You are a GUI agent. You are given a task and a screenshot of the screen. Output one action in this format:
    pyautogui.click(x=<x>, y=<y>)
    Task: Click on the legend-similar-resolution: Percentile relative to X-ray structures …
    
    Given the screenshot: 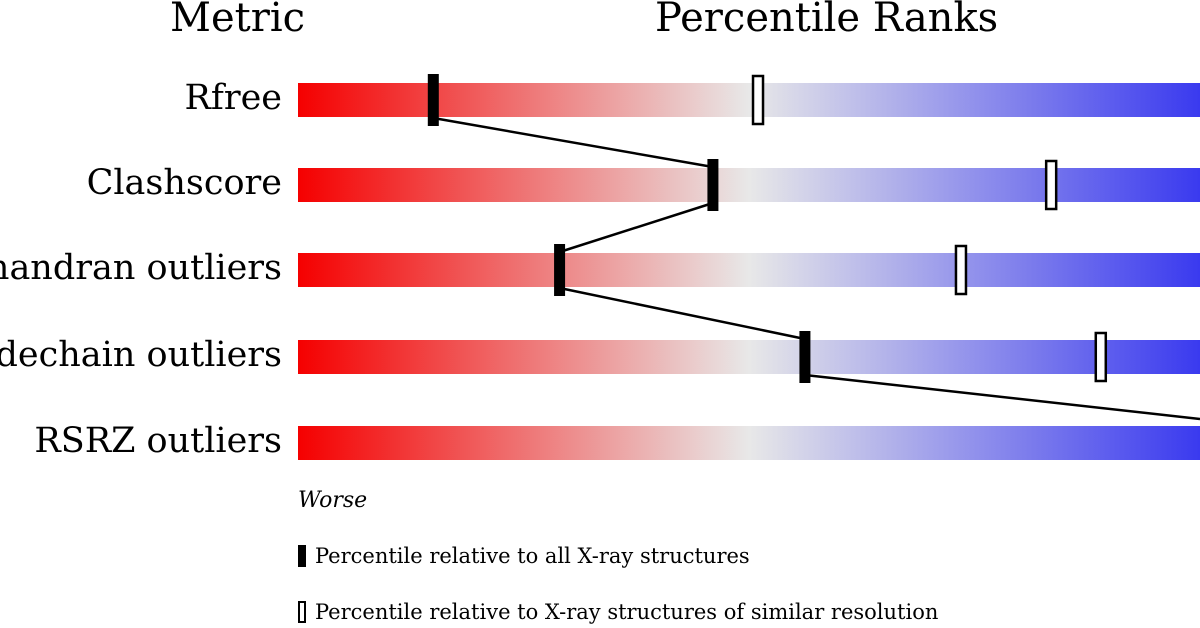 What is the action you would take?
    pyautogui.click(x=618, y=612)
    